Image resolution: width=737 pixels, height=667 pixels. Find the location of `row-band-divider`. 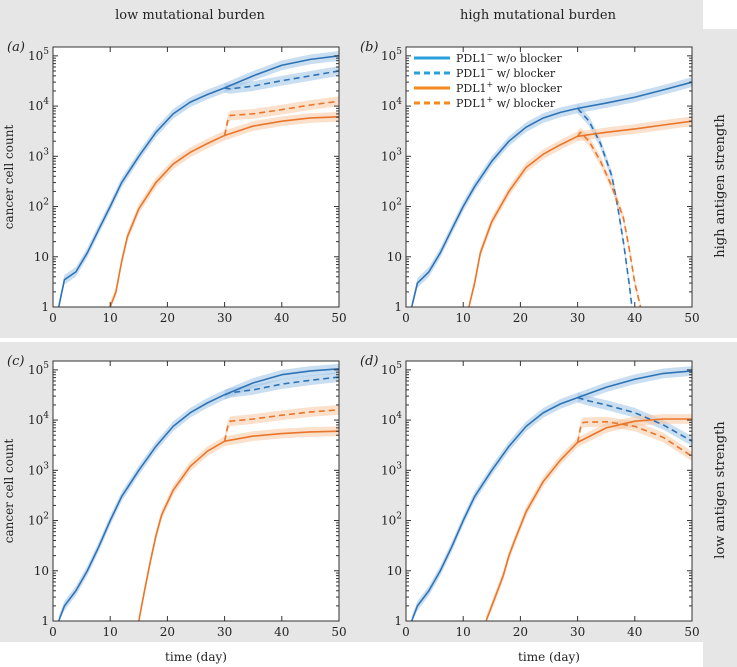

row-band-divider is located at coordinates (368, 340).